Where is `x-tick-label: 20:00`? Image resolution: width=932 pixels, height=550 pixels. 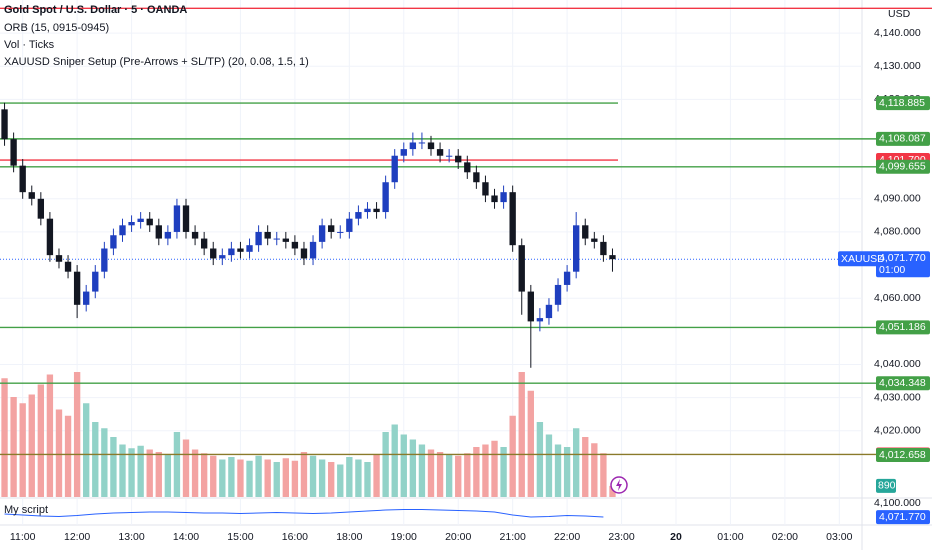
x-tick-label: 20:00 is located at coordinates (458, 537).